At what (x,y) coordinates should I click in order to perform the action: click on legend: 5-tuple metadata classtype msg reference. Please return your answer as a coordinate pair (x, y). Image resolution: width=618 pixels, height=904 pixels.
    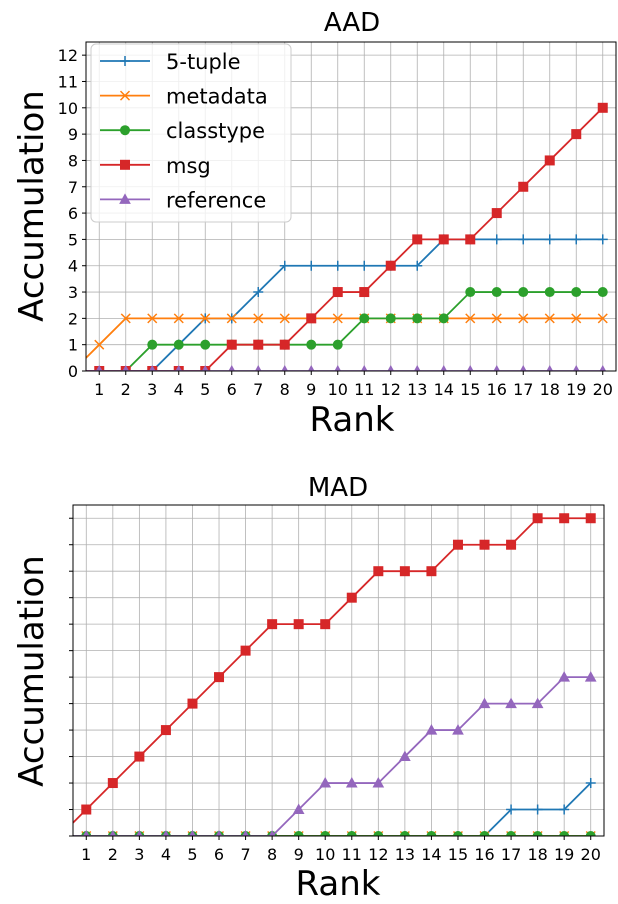
    Looking at the image, I should click on (191, 133).